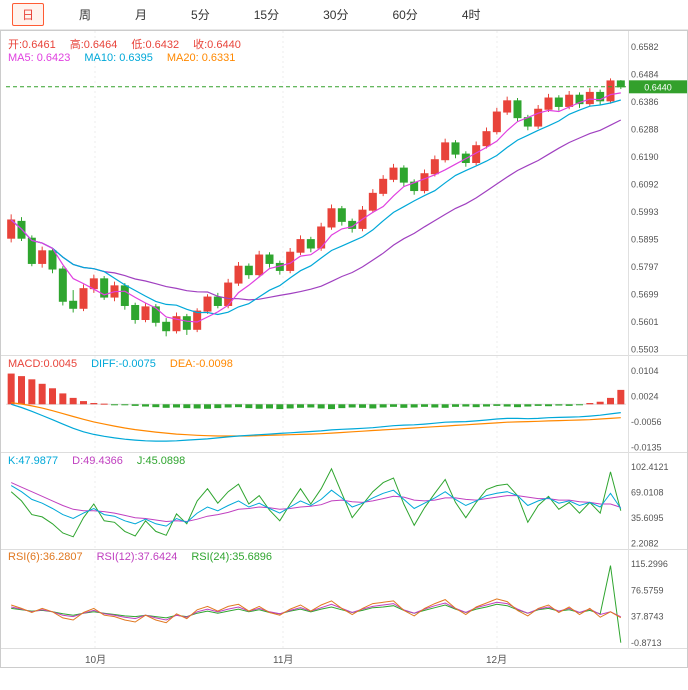 The image size is (688, 690). What do you see at coordinates (200, 15) in the screenshot?
I see `tab-5min: 5分` at bounding box center [200, 15].